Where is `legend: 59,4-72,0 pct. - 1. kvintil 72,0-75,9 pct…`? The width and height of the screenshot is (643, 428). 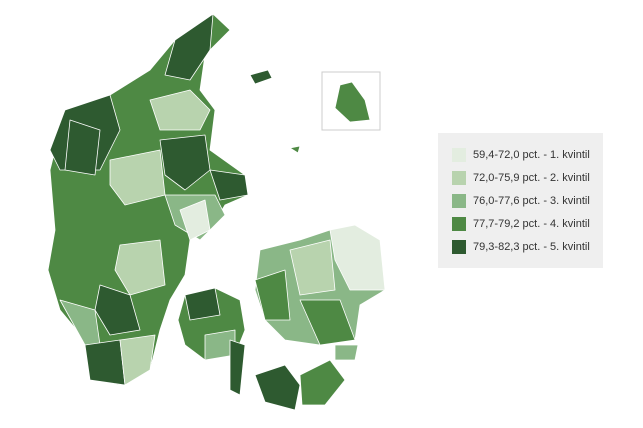 legend: 59,4-72,0 pct. - 1. kvintil 72,0-75,9 pct… is located at coordinates (521, 201).